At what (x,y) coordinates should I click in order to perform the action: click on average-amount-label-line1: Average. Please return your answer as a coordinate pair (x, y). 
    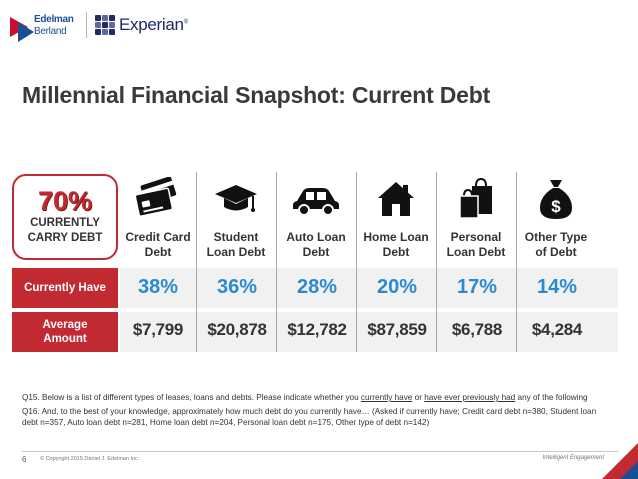
    Looking at the image, I should click on (65, 325).